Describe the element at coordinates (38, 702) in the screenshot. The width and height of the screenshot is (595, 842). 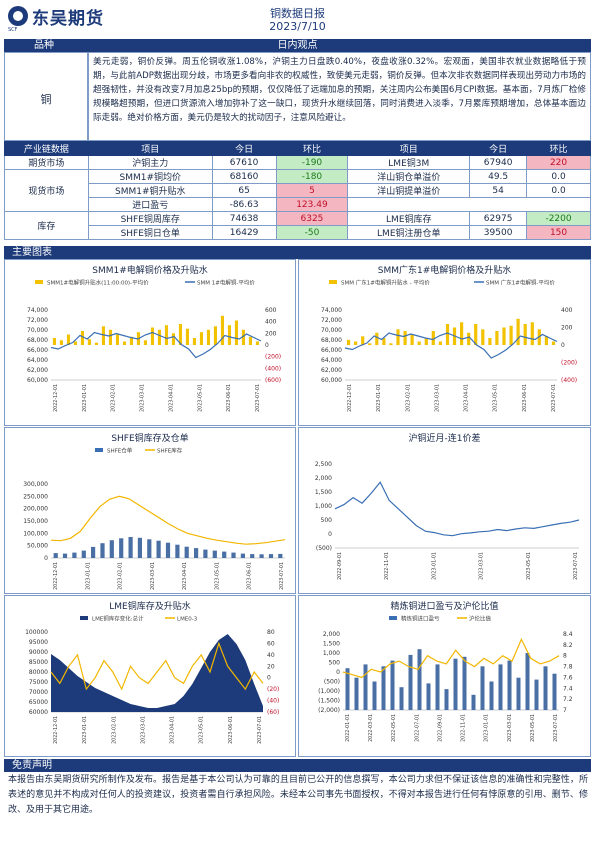
I see `y-tick-label: 65000` at that location.